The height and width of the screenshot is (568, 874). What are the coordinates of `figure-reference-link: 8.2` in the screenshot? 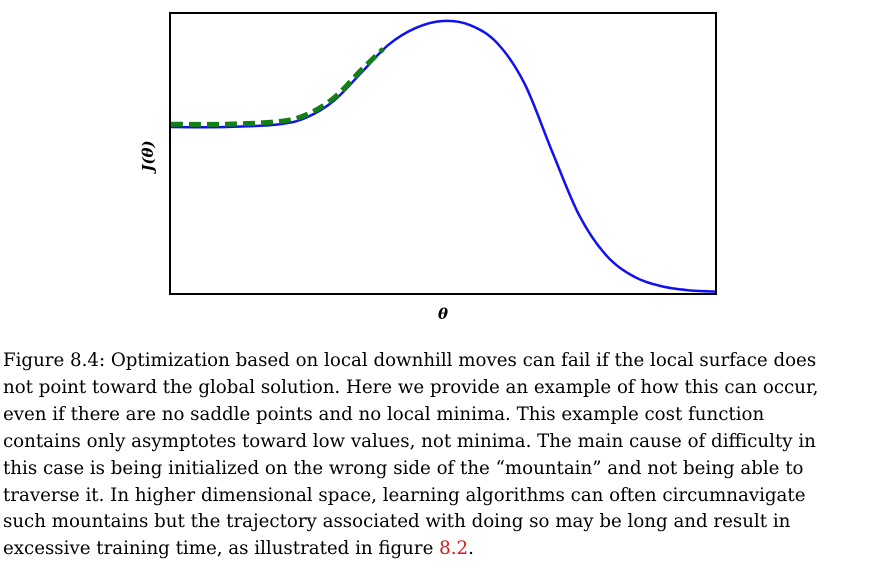 It's located at (454, 549).